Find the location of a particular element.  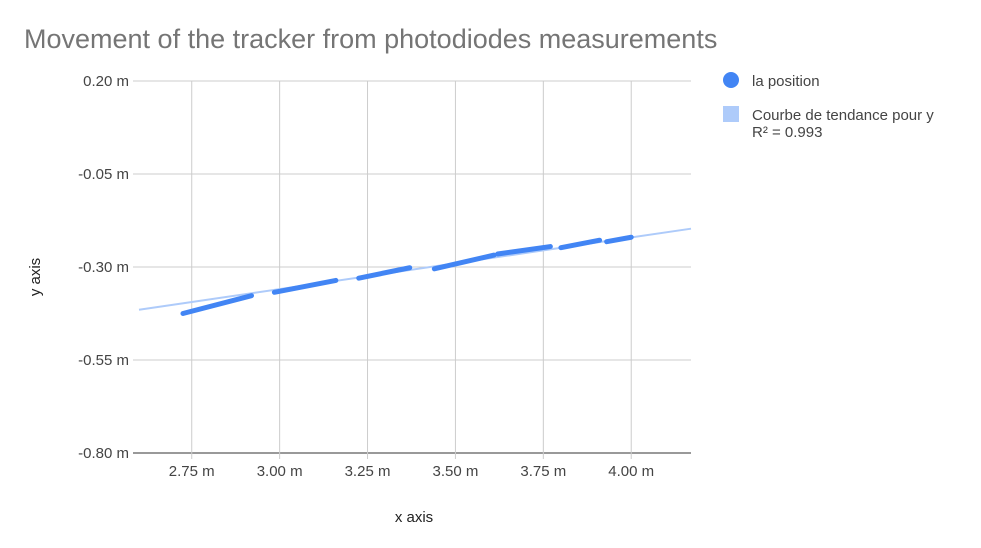

x-tick-label: 3.75 m is located at coordinates (543, 471).